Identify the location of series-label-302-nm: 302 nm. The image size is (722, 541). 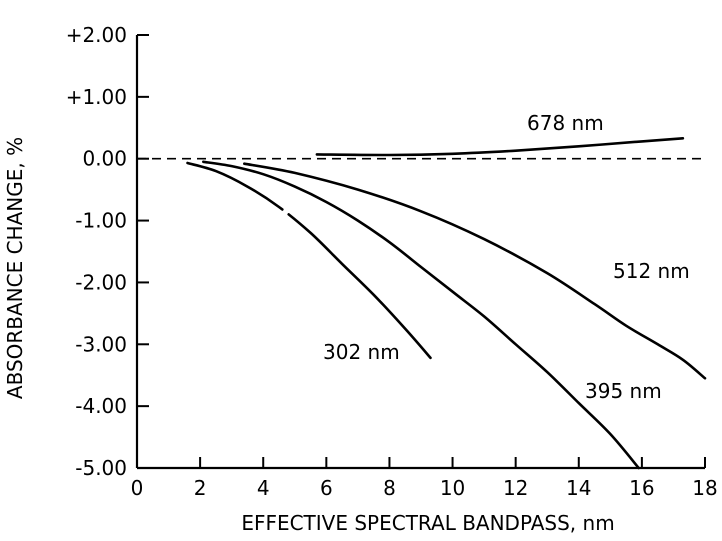
(361, 352).